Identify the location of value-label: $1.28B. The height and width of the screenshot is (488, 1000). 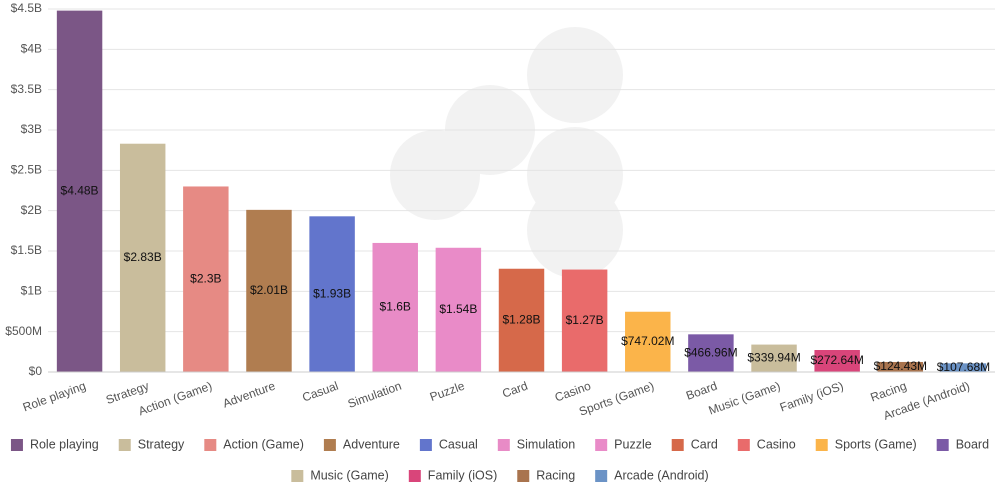
(521, 320).